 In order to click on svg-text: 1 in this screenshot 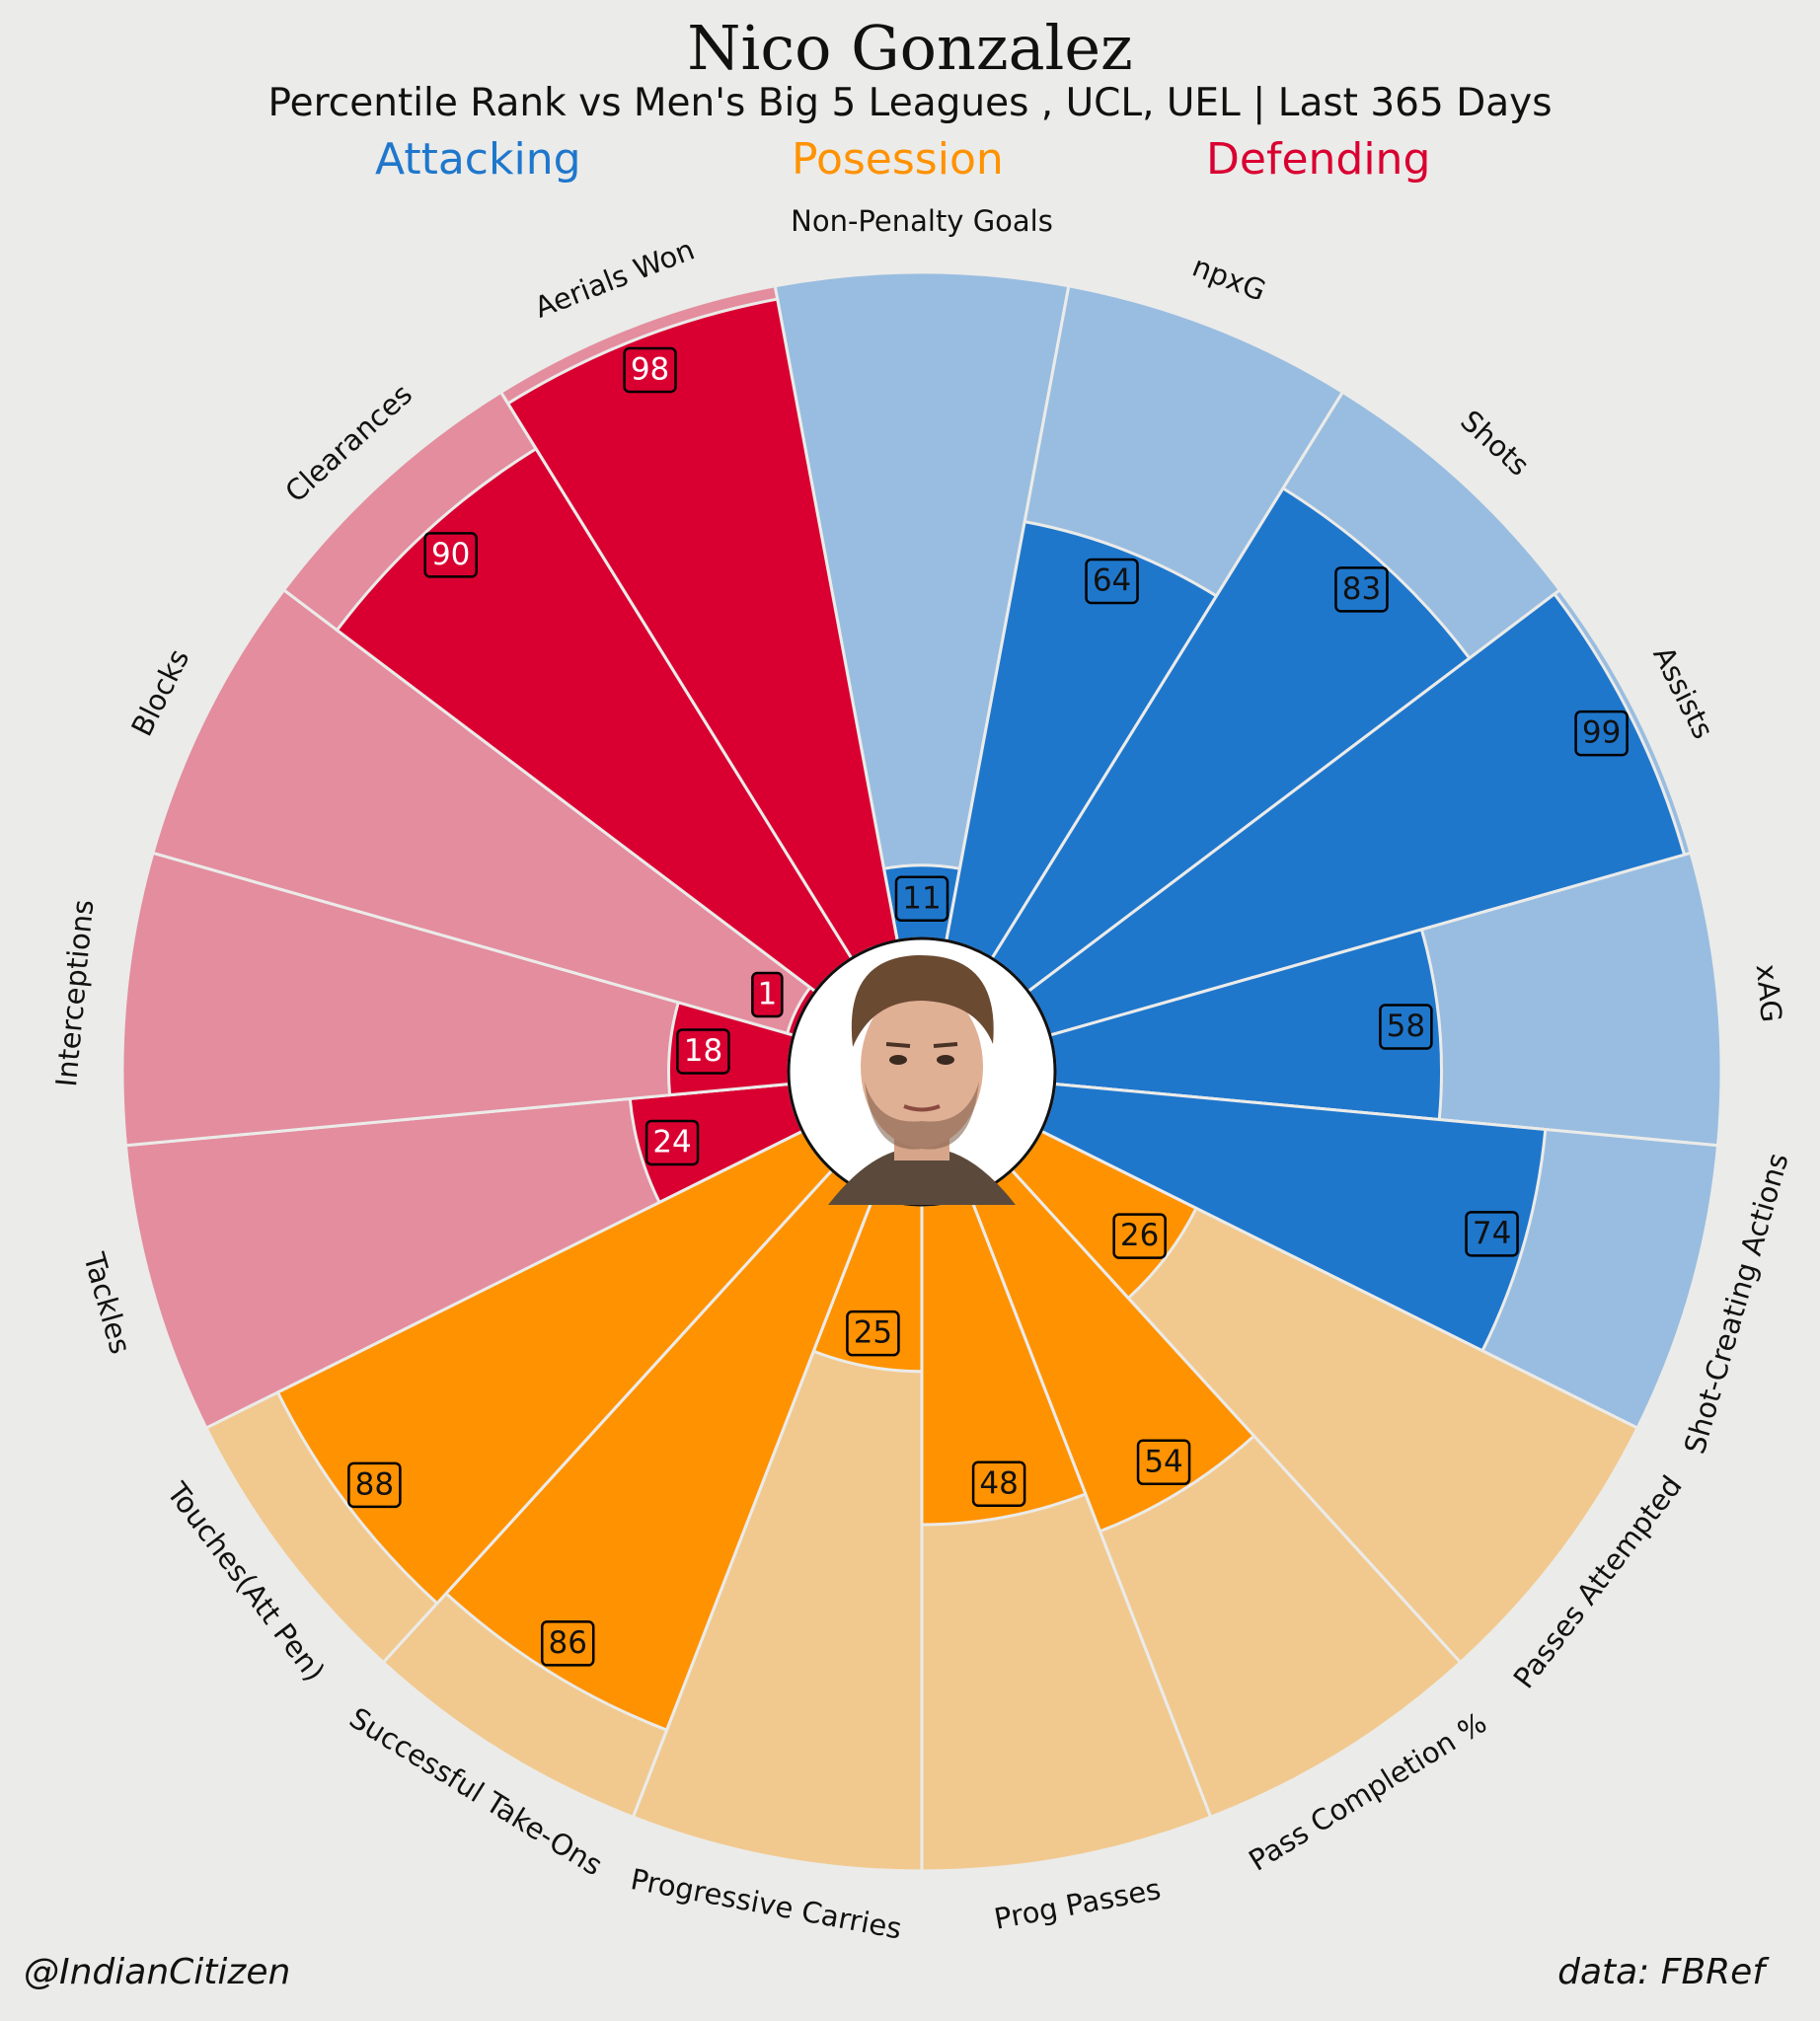, I will do `click(767, 994)`.